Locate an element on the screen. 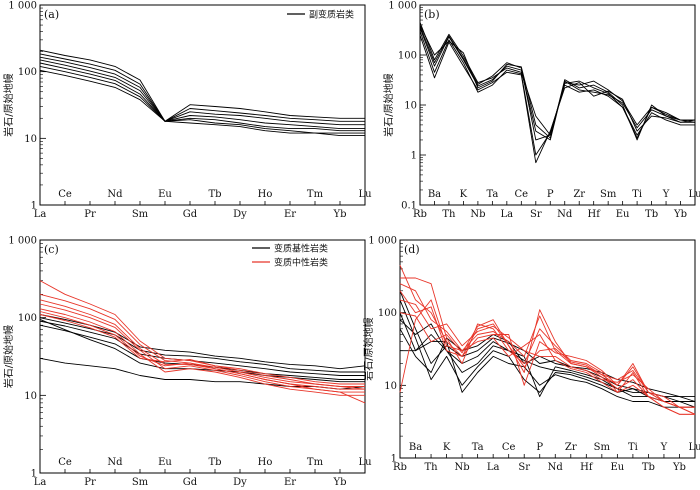 The image size is (700, 490). panel-label: (b) is located at coordinates (432, 14).